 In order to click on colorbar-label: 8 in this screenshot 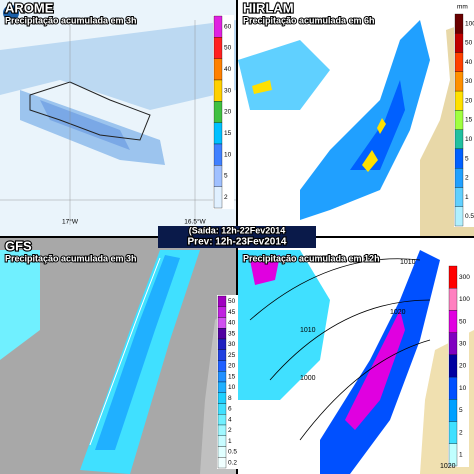, I will do `click(230, 398)`.